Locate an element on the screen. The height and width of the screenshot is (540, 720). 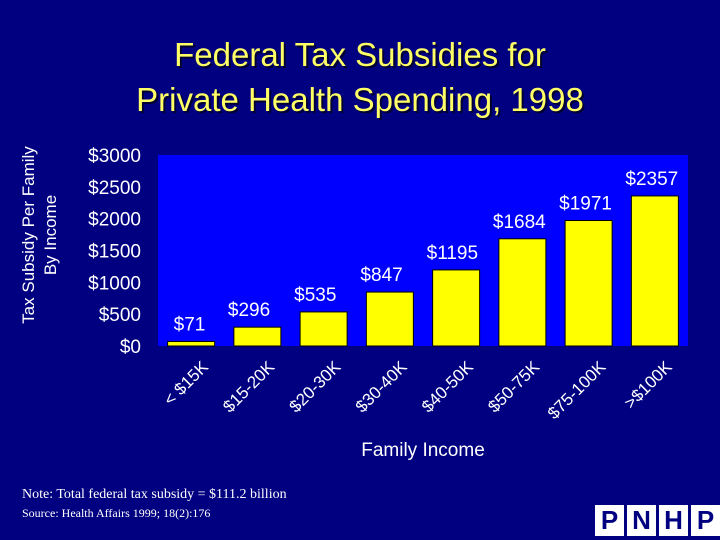
data-label: $1684 is located at coordinates (519, 222).